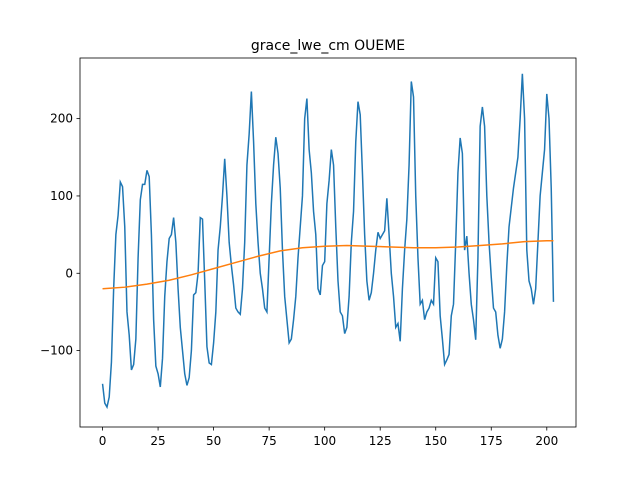  I want to click on chart-title: grace_lwe_cm OUEME, so click(328, 46).